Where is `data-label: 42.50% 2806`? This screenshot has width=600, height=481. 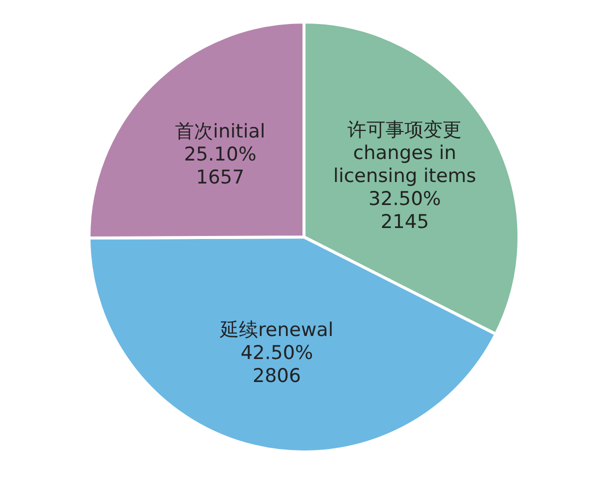 data-label: 42.50% 2806 is located at coordinates (277, 365).